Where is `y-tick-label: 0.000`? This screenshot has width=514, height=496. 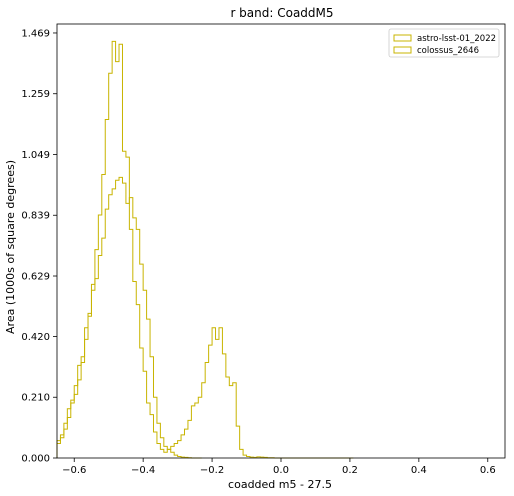
y-tick-label: 0.000 is located at coordinates (35, 459).